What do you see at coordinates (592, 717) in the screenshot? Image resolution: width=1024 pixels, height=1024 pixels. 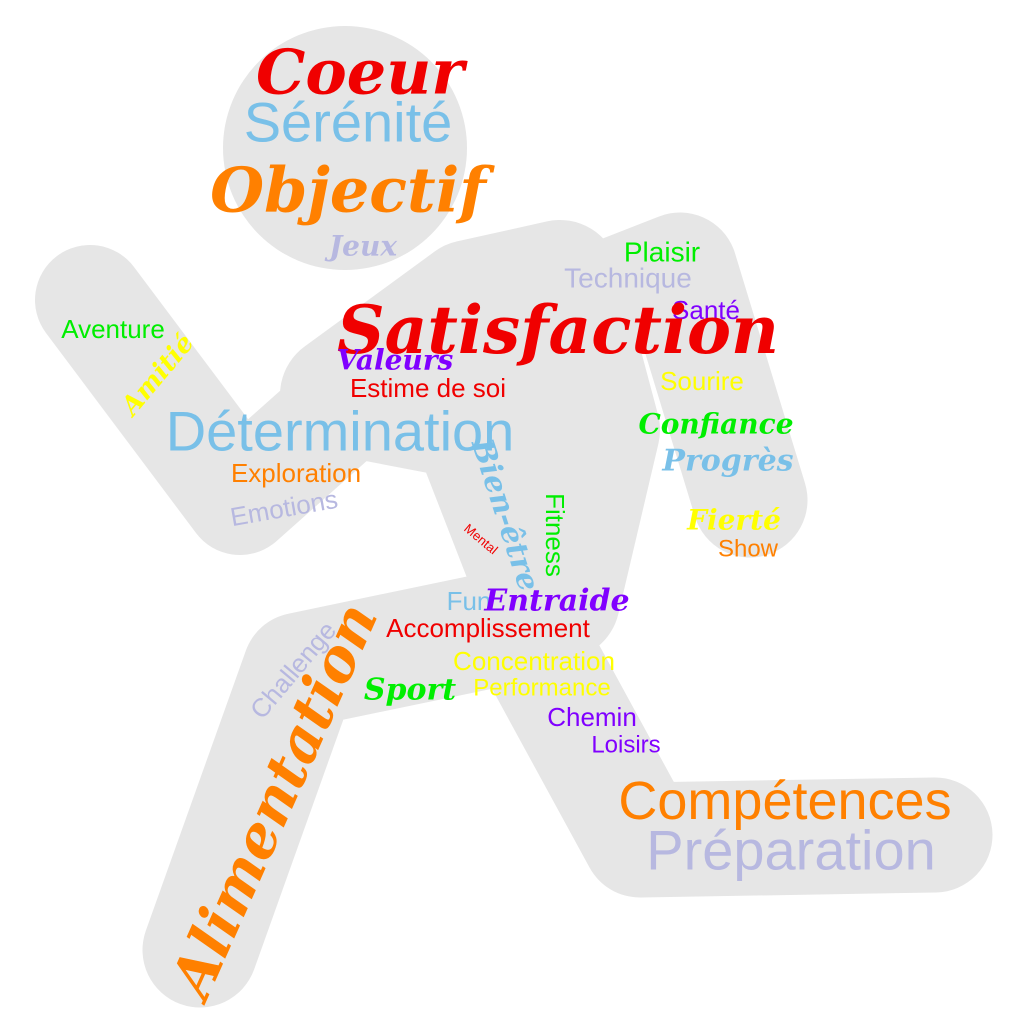 I see `word-chemin: Chemin` at bounding box center [592, 717].